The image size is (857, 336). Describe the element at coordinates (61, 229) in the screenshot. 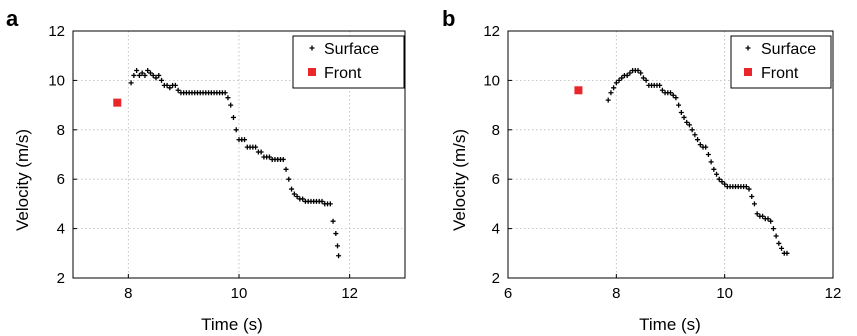

I see `y-tick-label-a: 4` at that location.